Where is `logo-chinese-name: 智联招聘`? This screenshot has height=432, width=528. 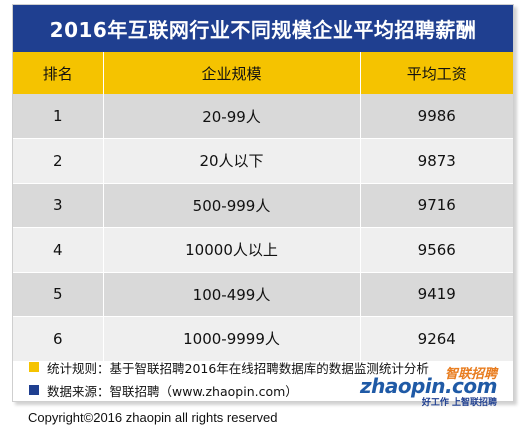
logo-chinese-name: 智联招聘 is located at coordinates (470, 374).